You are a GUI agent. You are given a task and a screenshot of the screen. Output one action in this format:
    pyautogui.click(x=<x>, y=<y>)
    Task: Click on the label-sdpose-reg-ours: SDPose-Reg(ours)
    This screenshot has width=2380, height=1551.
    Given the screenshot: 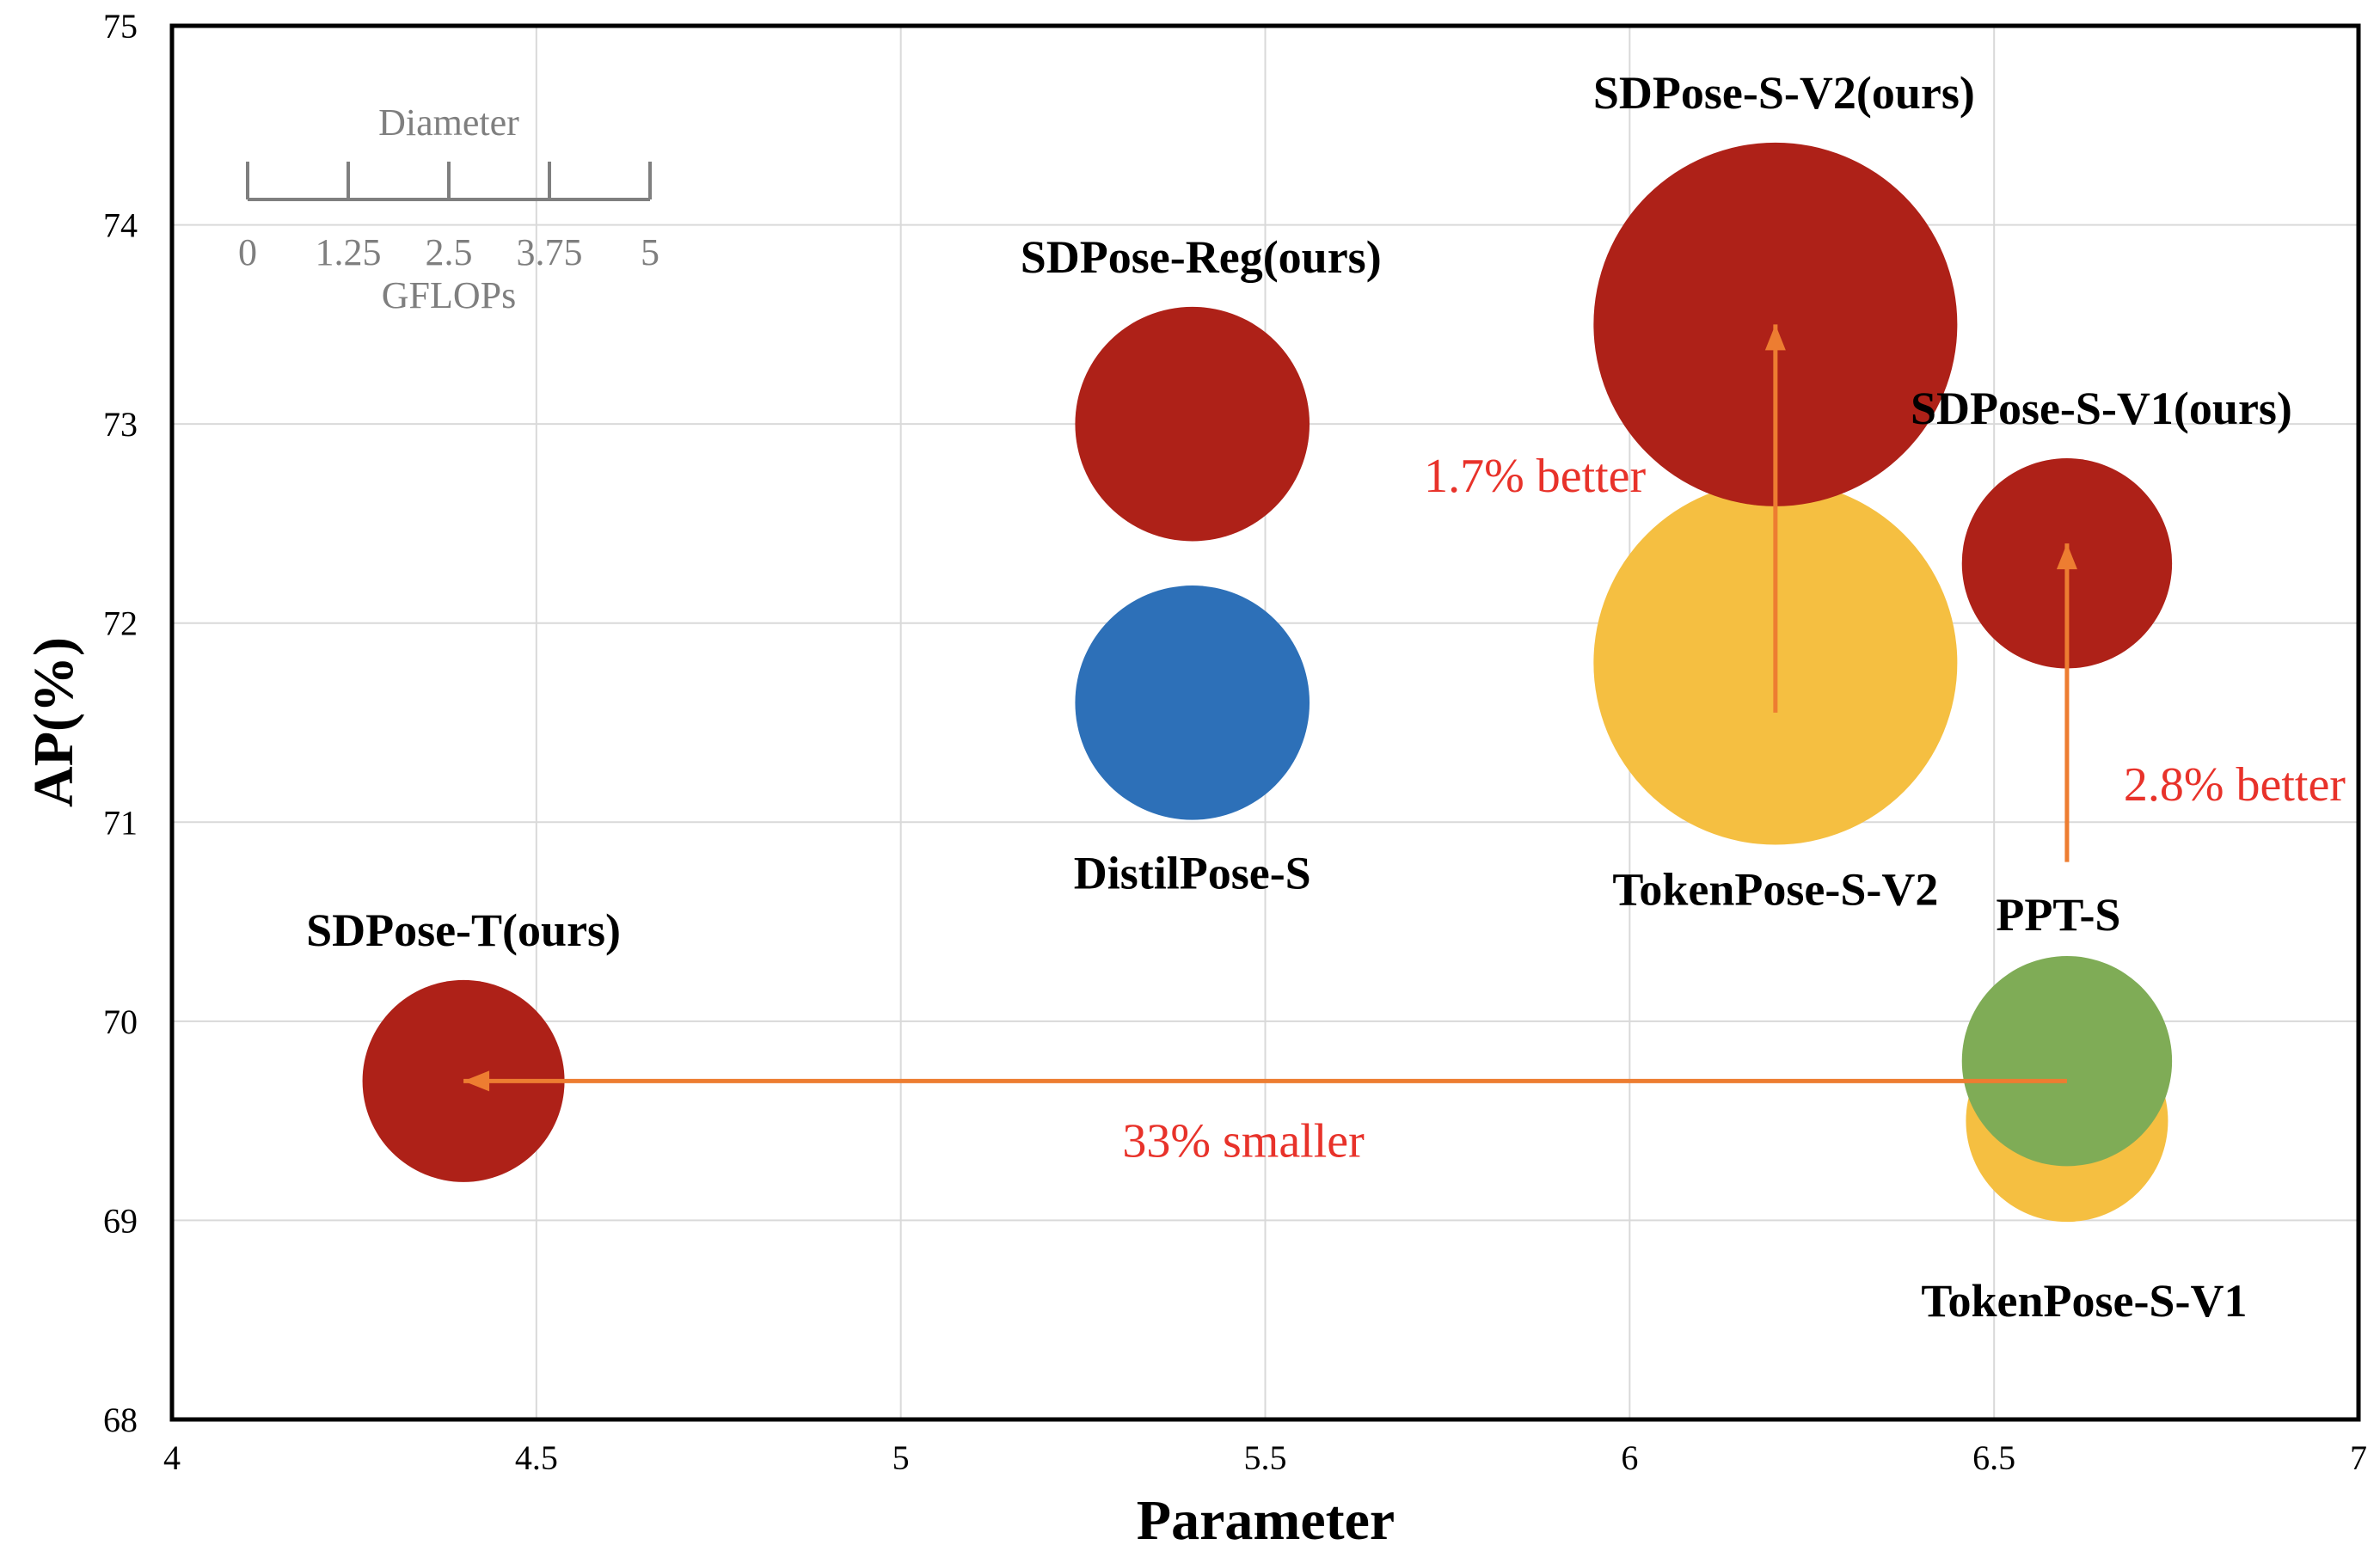 What is the action you would take?
    pyautogui.click(x=1201, y=257)
    